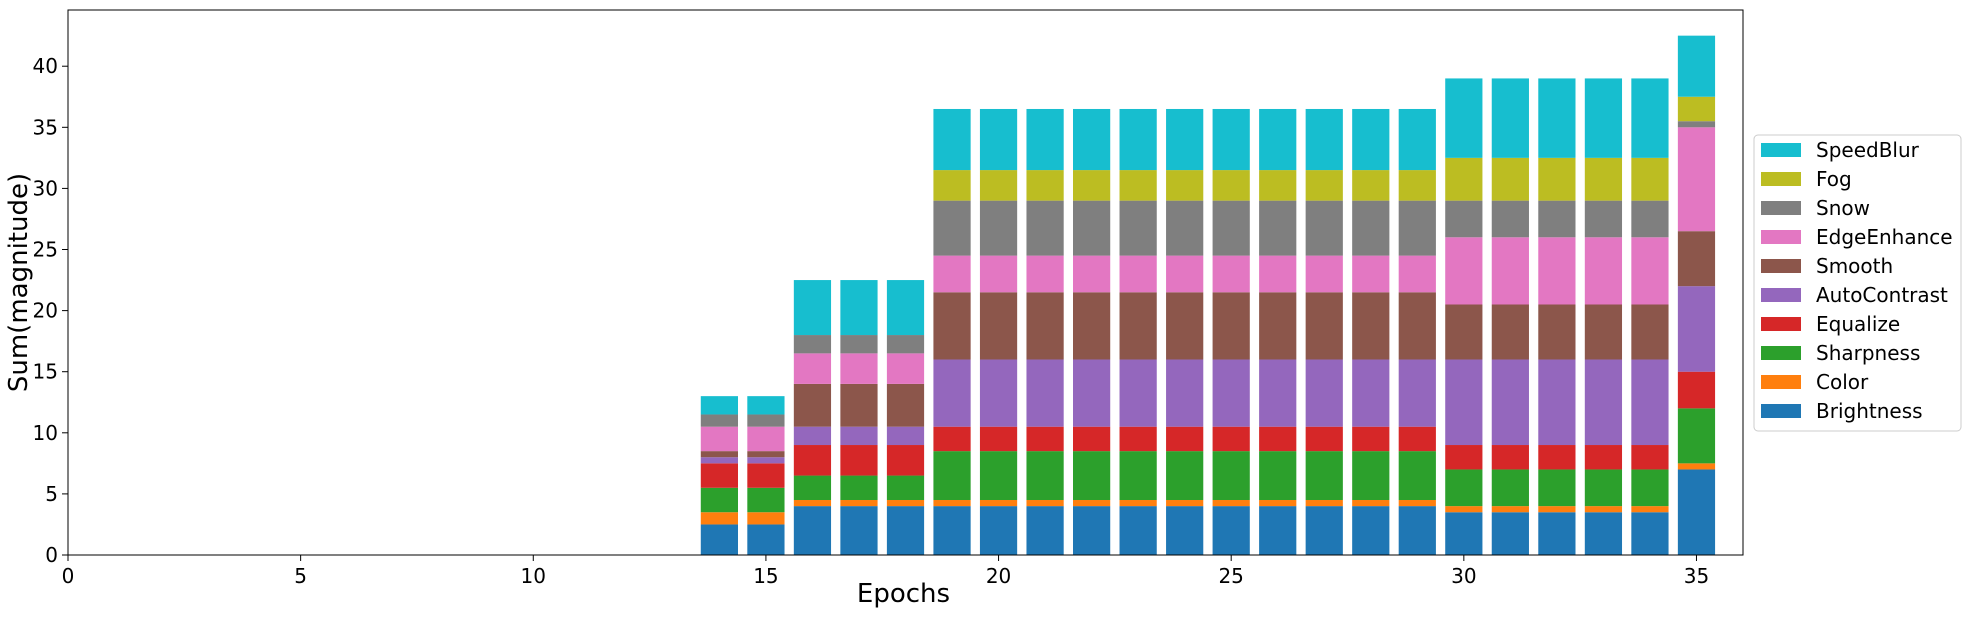 The height and width of the screenshot is (620, 1968). Describe the element at coordinates (1781, 324) in the screenshot. I see `legend-swatch-equalize` at that location.